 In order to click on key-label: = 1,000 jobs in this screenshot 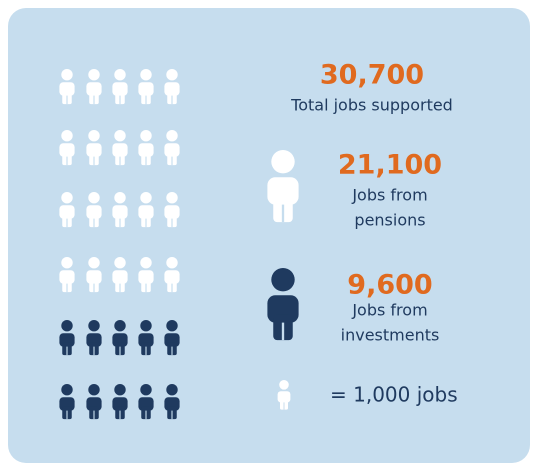, I will do `click(394, 395)`.